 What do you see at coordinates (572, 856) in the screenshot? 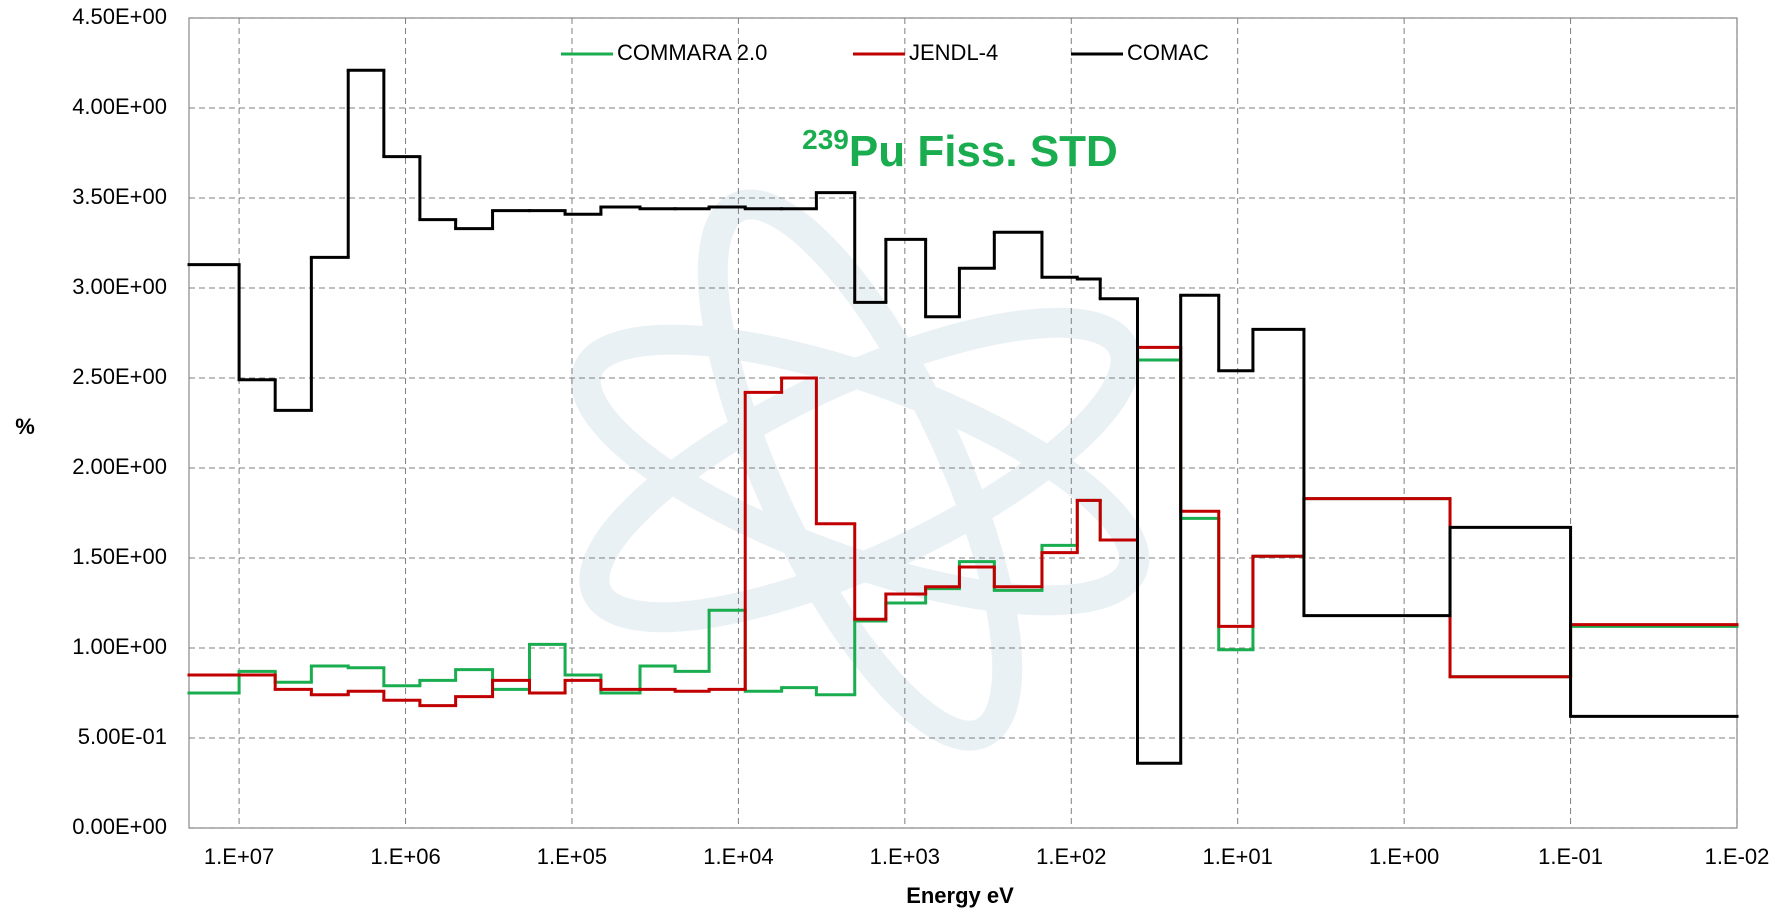
I see `x-tick-label: 1.E+05` at bounding box center [572, 856].